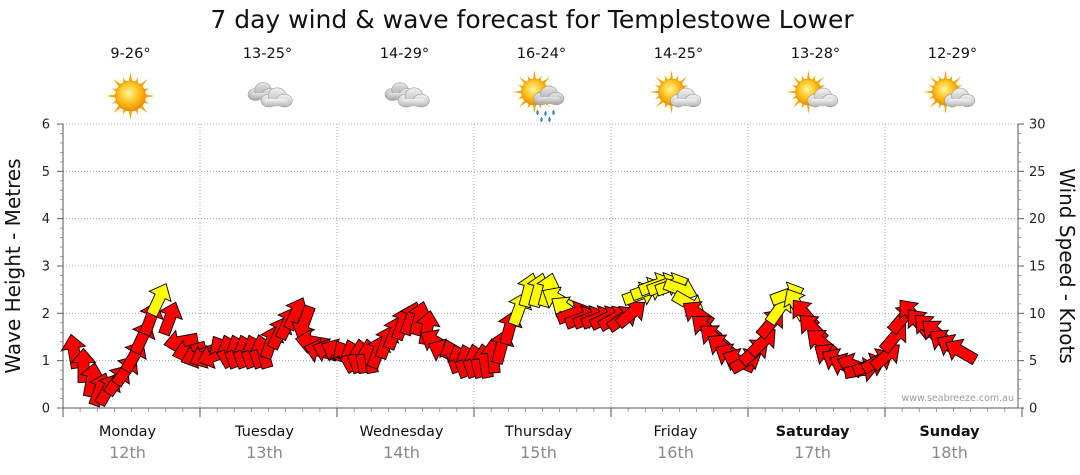  What do you see at coordinates (1037, 219) in the screenshot?
I see `right-tick-label: 20` at bounding box center [1037, 219].